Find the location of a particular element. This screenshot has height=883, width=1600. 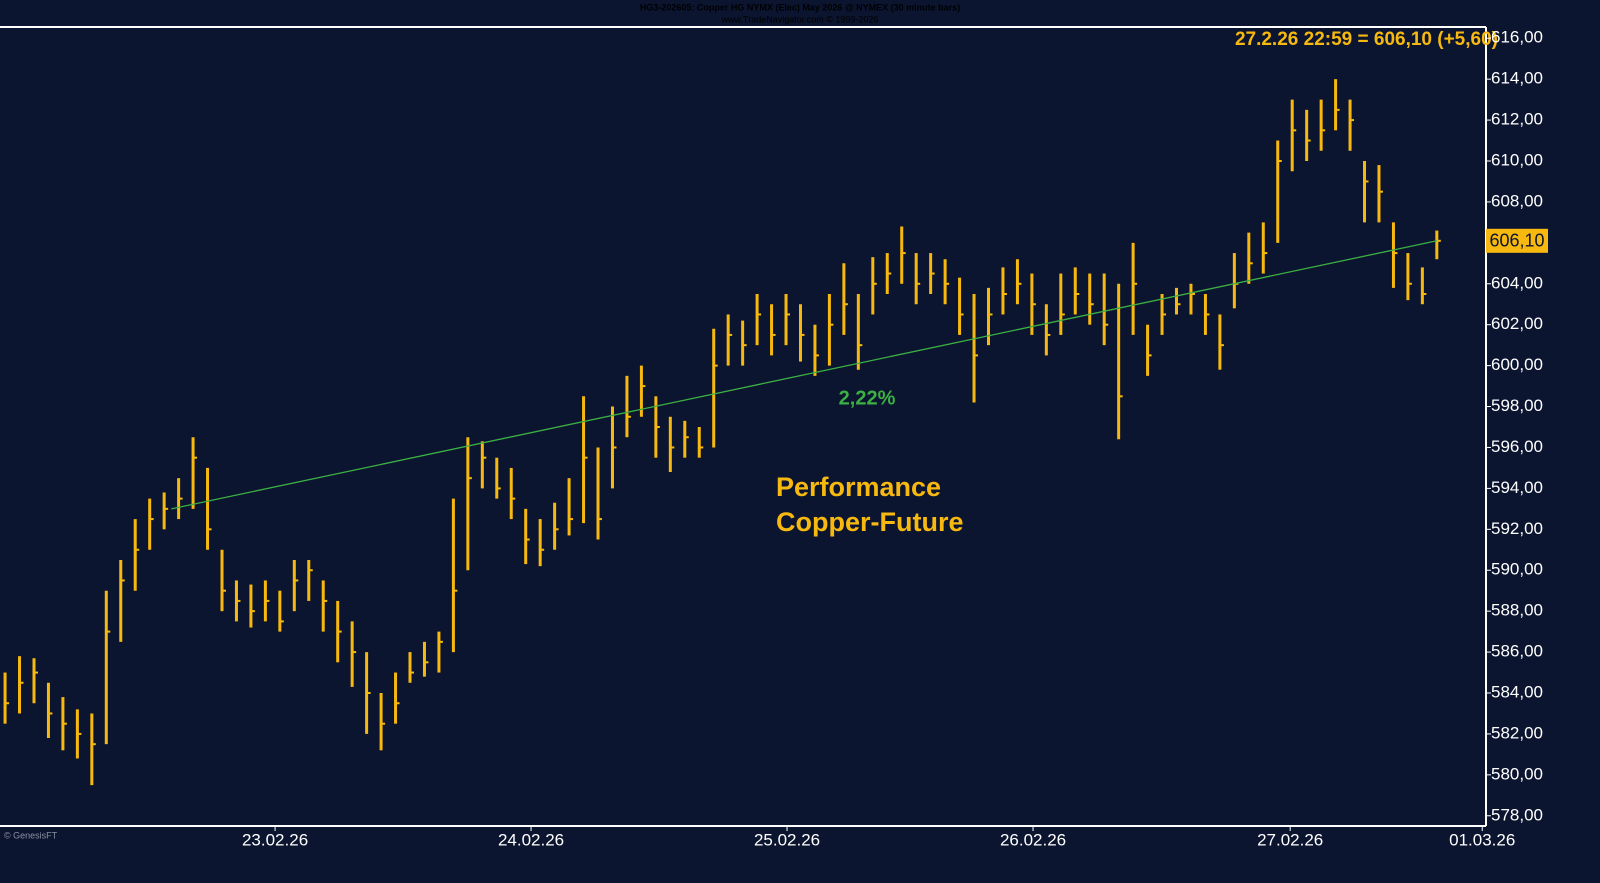

y-tick-label: 584,00 is located at coordinates (1517, 691).